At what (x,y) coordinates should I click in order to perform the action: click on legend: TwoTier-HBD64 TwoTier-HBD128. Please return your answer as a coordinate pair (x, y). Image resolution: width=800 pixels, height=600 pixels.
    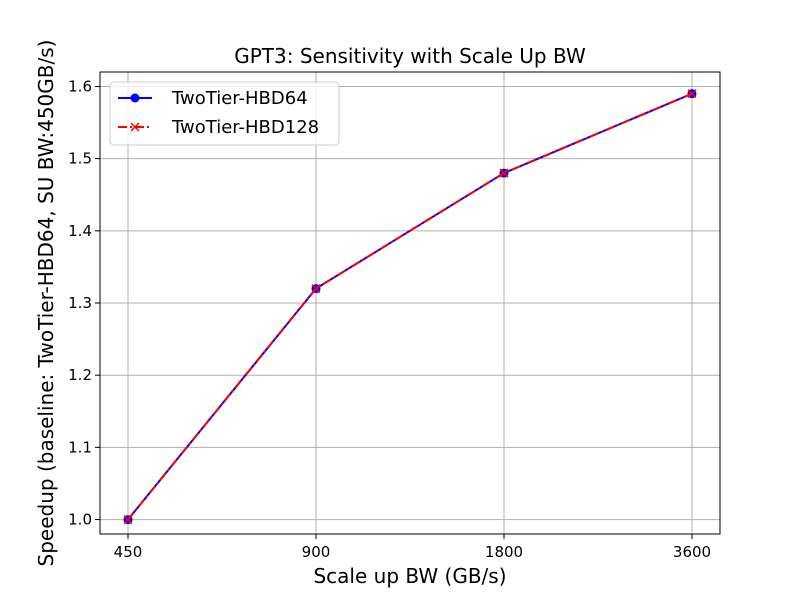
    Looking at the image, I should click on (224, 113).